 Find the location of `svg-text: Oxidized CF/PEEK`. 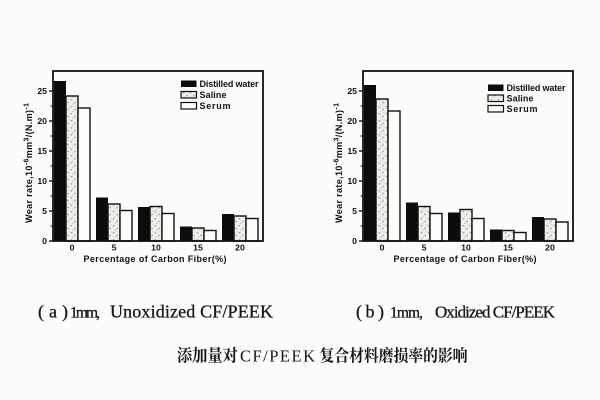

svg-text: Oxidized CF/PEEK is located at coordinates (495, 312).